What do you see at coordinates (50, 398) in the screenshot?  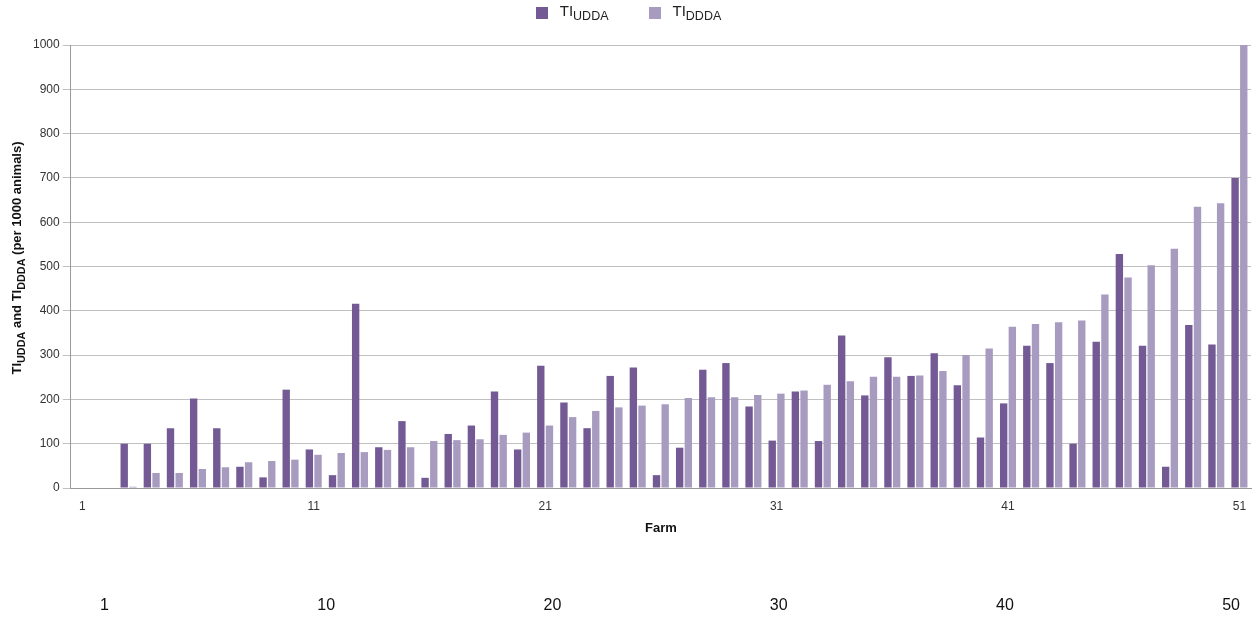 I see `y-tick-label: 200` at bounding box center [50, 398].